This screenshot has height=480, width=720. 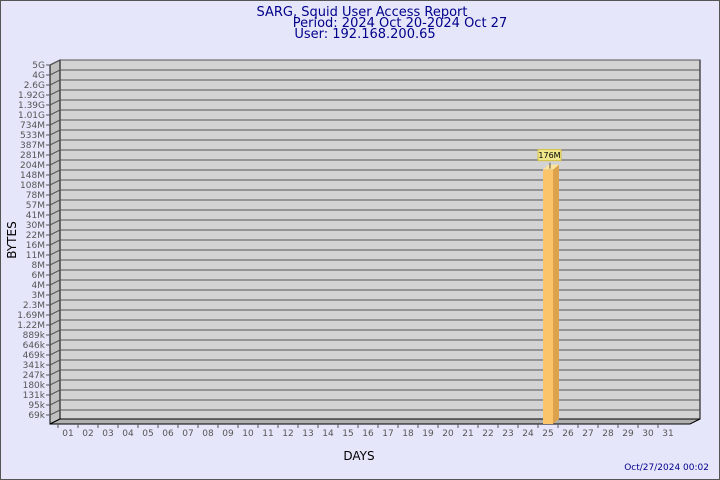 What do you see at coordinates (107, 434) in the screenshot?
I see `x-tick-label: 03` at bounding box center [107, 434].